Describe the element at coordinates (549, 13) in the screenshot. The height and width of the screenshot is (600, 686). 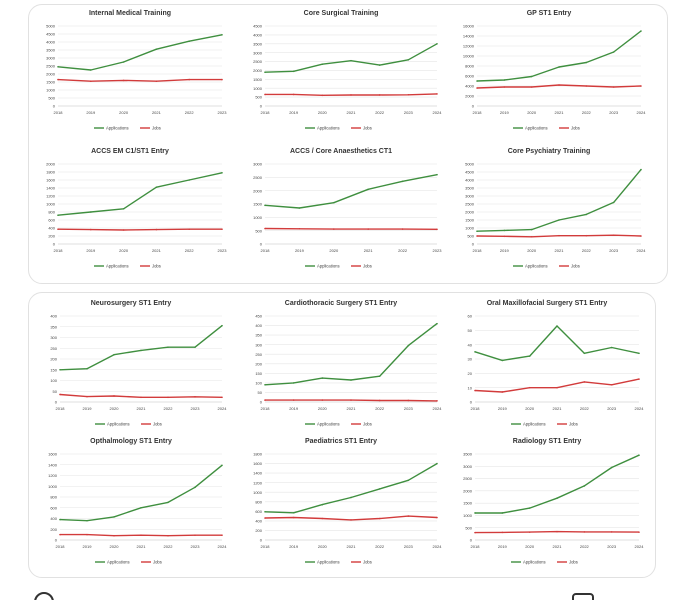
I see `chart-title: GP ST1 Entry` at that location.